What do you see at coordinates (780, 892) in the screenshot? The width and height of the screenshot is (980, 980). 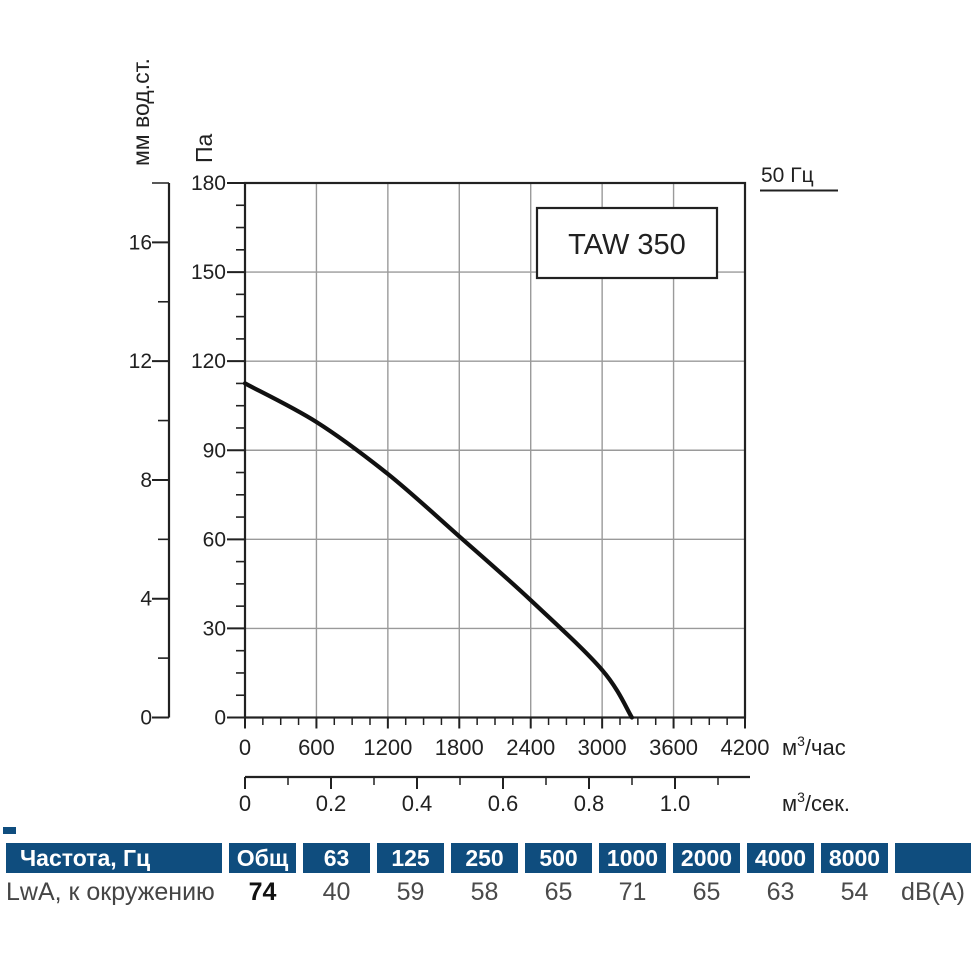 I see `sound-level-value: 63` at bounding box center [780, 892].